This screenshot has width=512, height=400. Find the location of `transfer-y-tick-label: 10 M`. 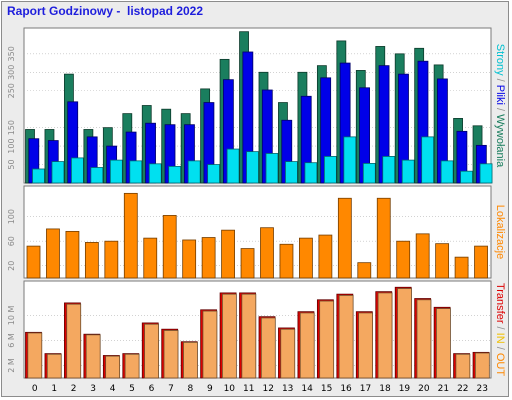

transfer-y-tick-label: 10 M is located at coordinates (11, 316).